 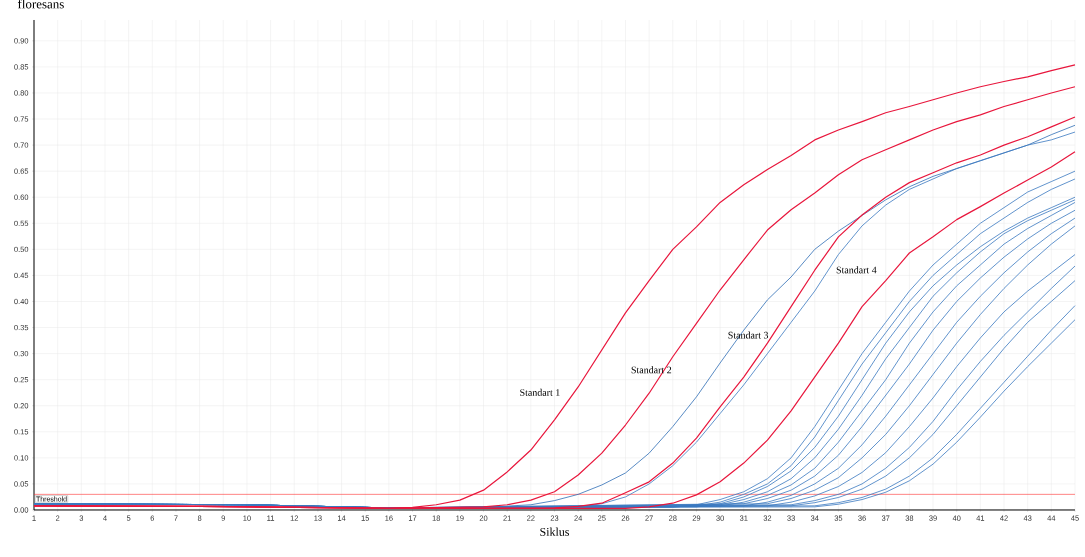 What do you see at coordinates (540, 392) in the screenshot?
I see `annotation: Standart 1` at bounding box center [540, 392].